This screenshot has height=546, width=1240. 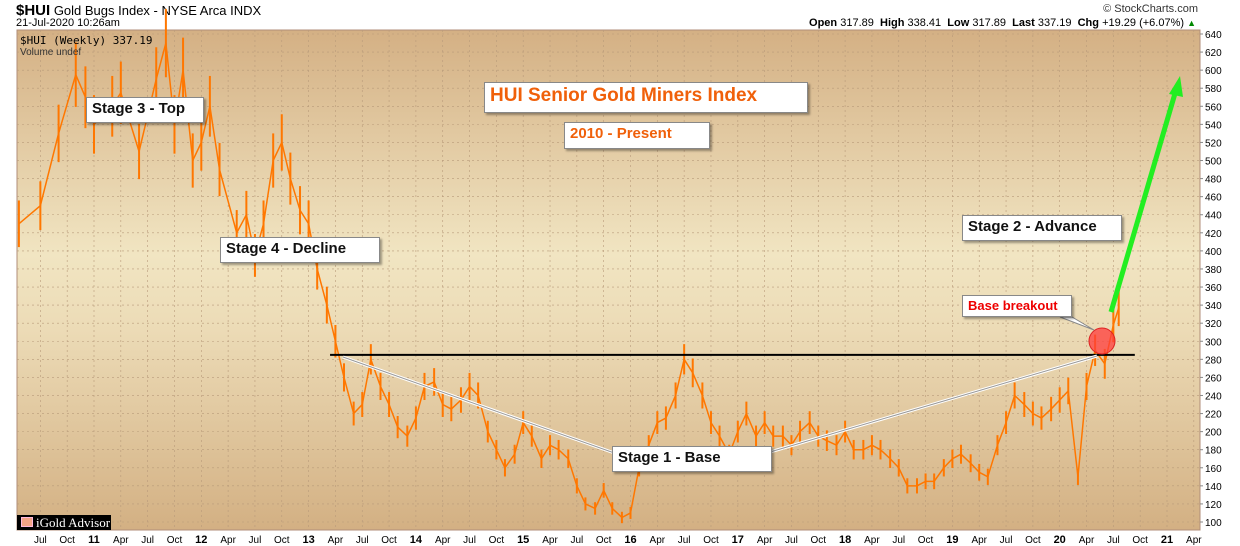 I want to click on y-tick-label: 180, so click(x=1213, y=451).